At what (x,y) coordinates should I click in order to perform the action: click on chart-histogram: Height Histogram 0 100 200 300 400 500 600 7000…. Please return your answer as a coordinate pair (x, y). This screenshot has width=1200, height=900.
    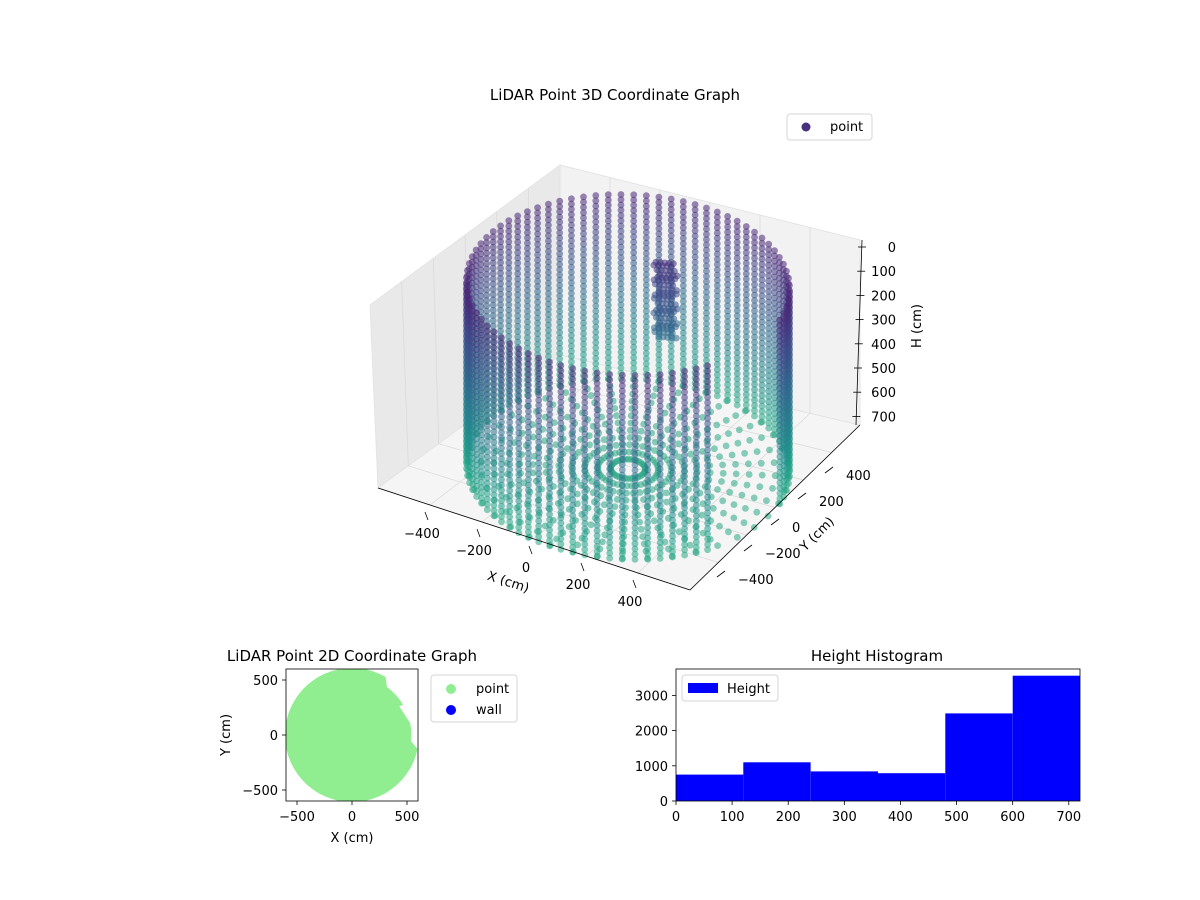
    Looking at the image, I should click on (858, 736).